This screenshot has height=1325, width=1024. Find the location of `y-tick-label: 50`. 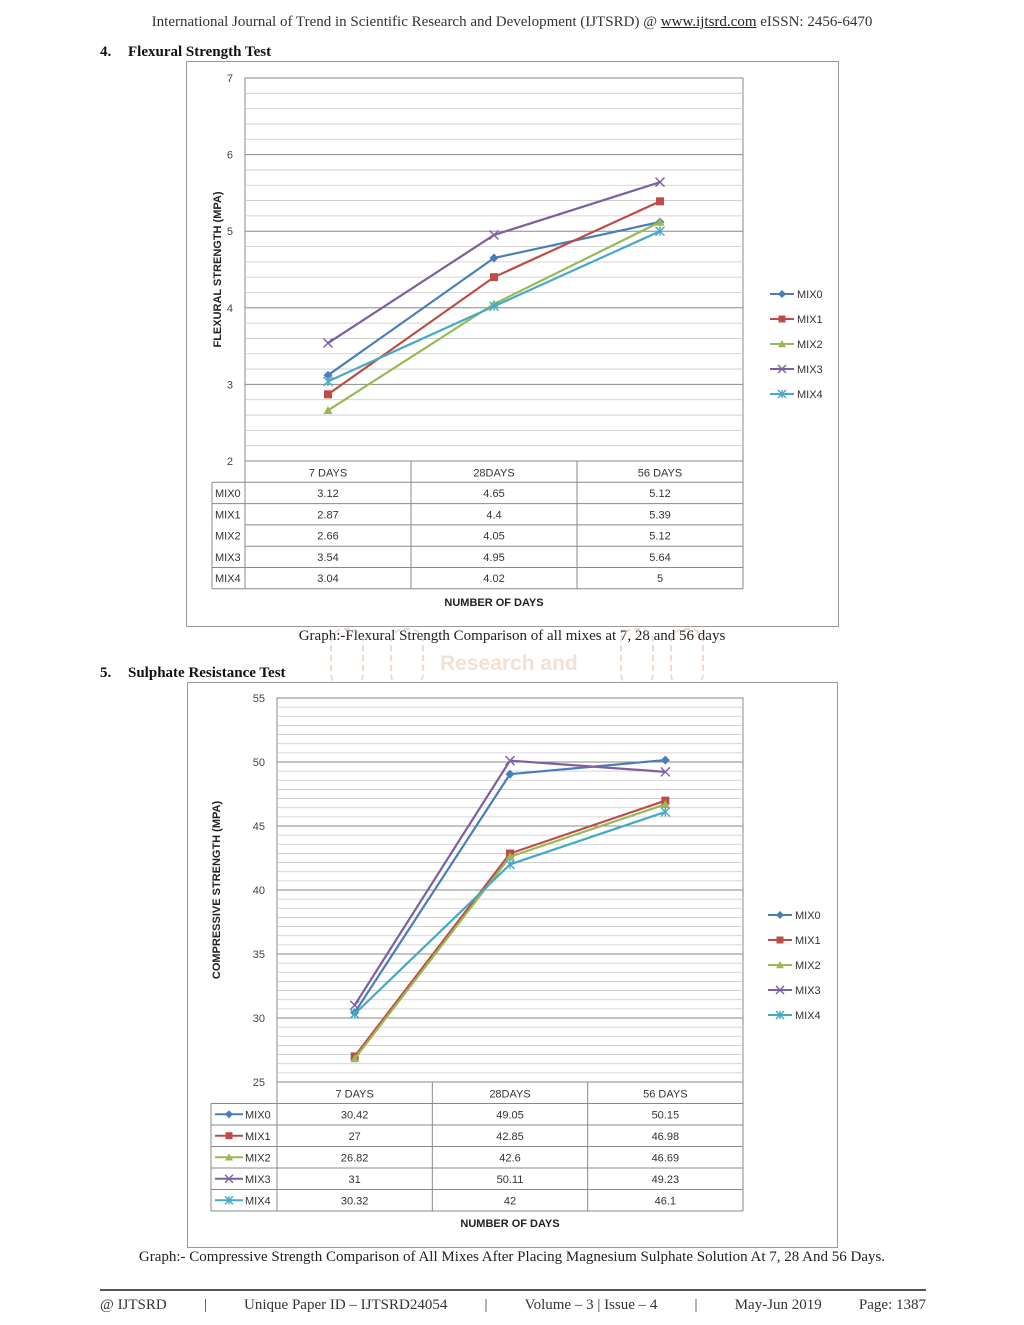

y-tick-label: 50 is located at coordinates (259, 763).